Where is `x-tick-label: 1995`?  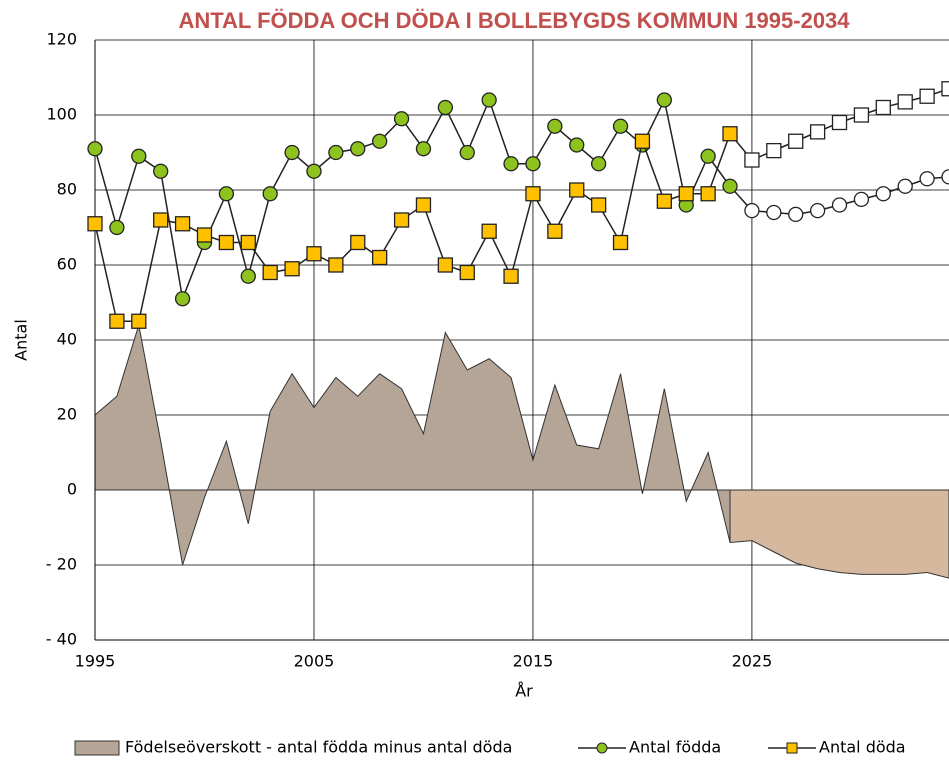 x-tick-label: 1995 is located at coordinates (95, 661).